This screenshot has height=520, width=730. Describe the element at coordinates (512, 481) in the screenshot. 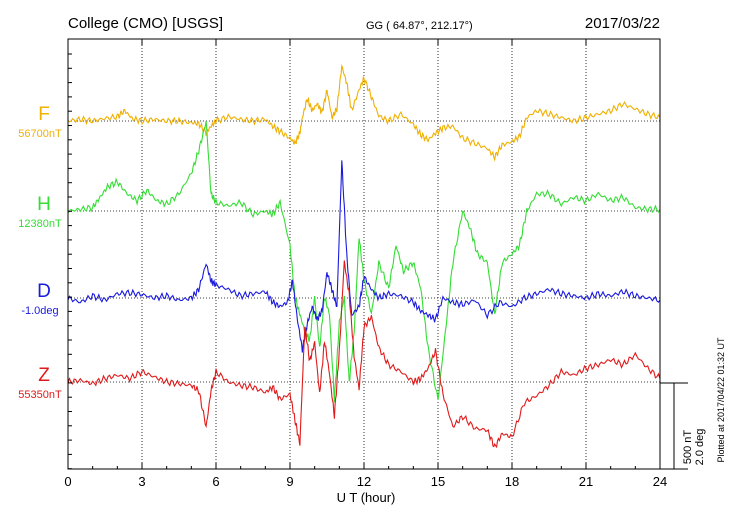

I see `x-tick-label: 18` at that location.